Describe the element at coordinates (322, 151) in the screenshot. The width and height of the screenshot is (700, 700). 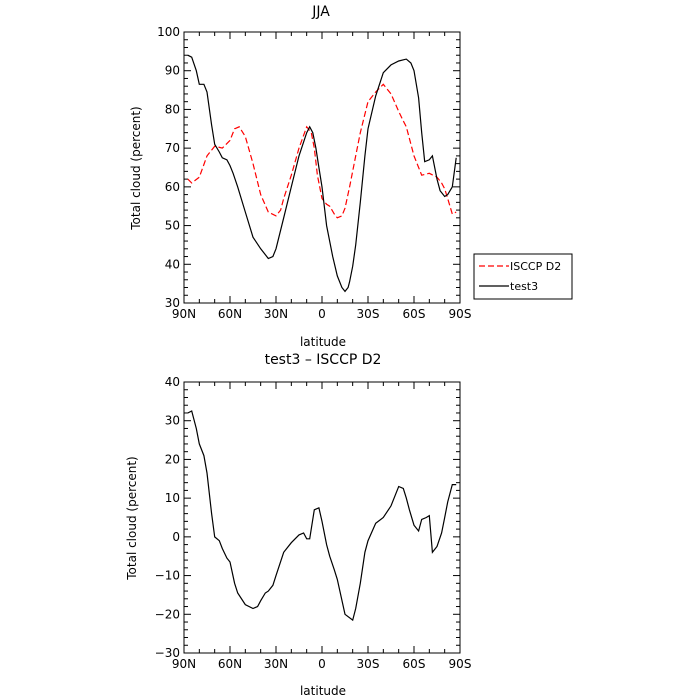
I see `top-series-line-isccp-d2` at that location.